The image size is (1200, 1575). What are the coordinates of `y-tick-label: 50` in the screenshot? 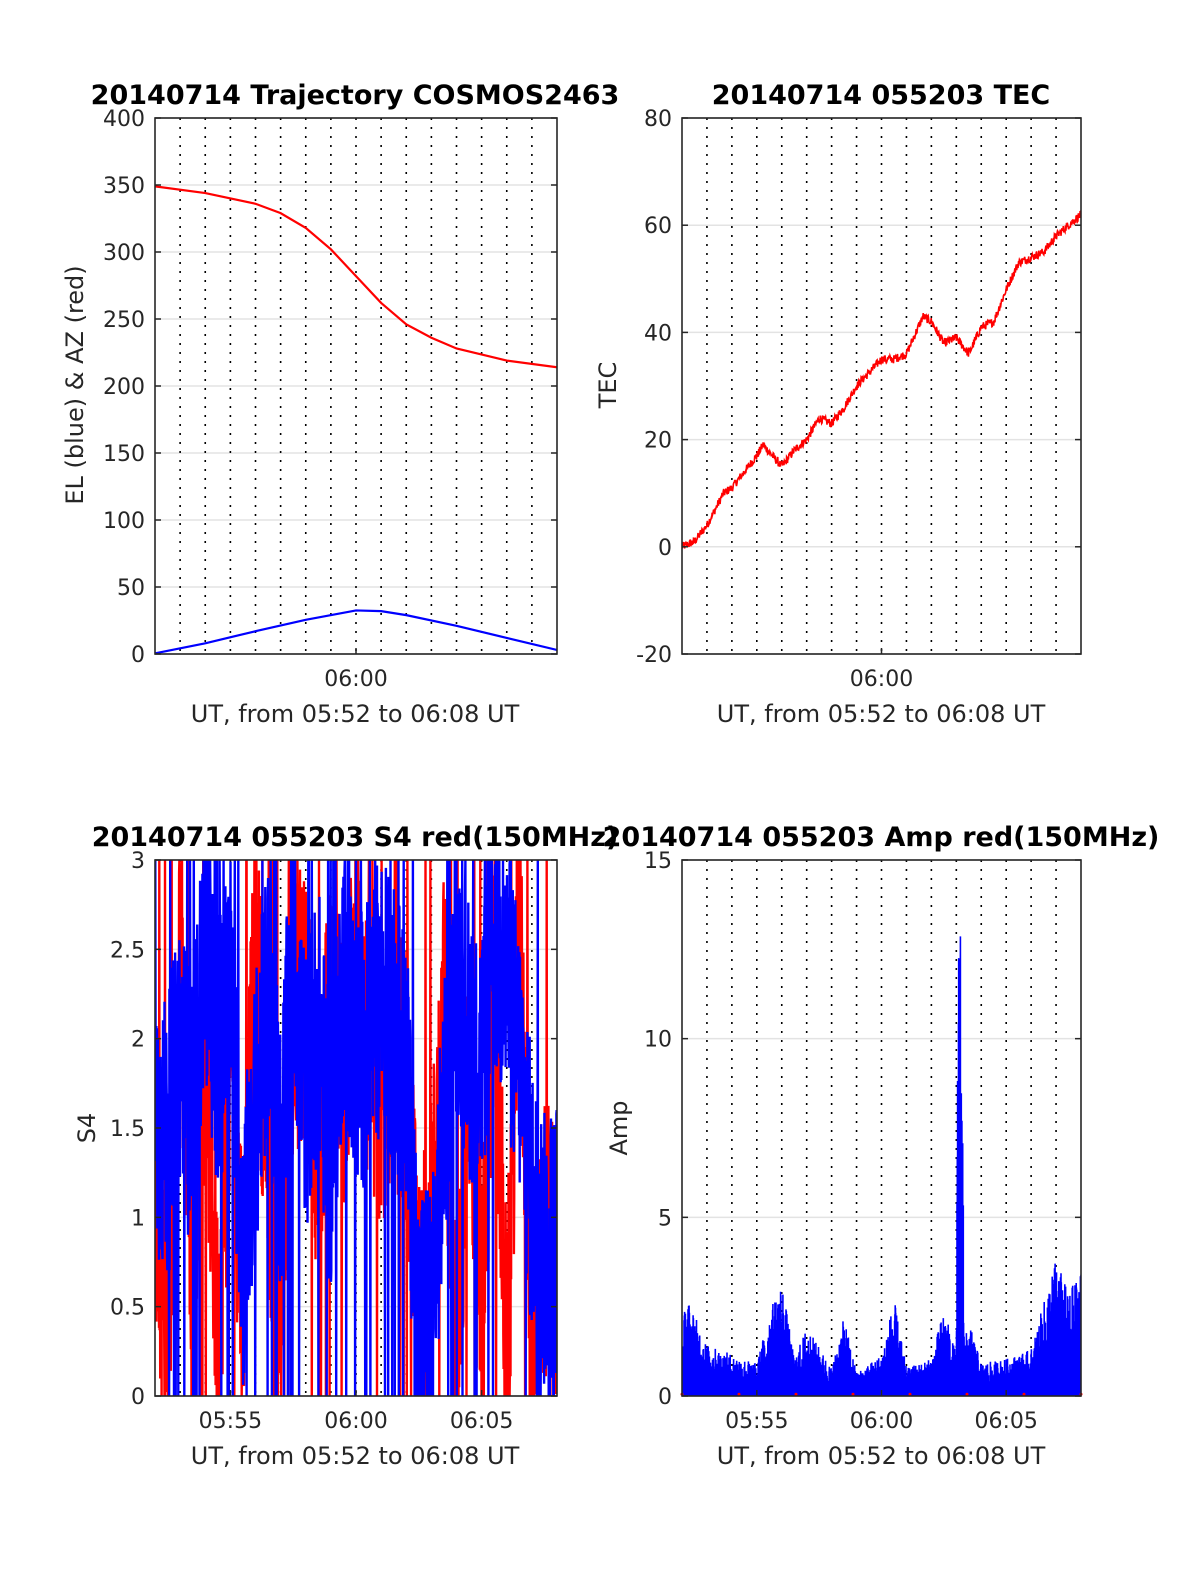 It's located at (131, 588).